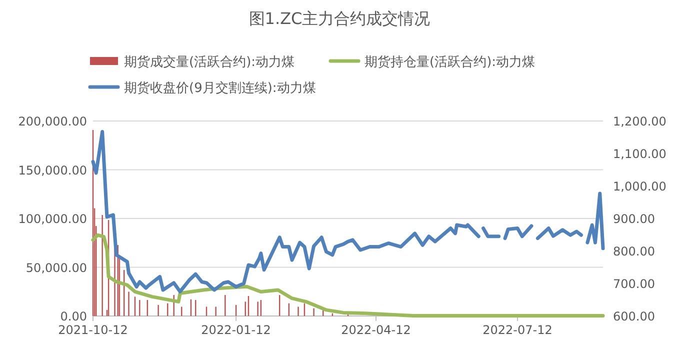 This screenshot has width=679, height=349. What do you see at coordinates (73, 317) in the screenshot?
I see `y-tick-label: 0.00` at bounding box center [73, 317].